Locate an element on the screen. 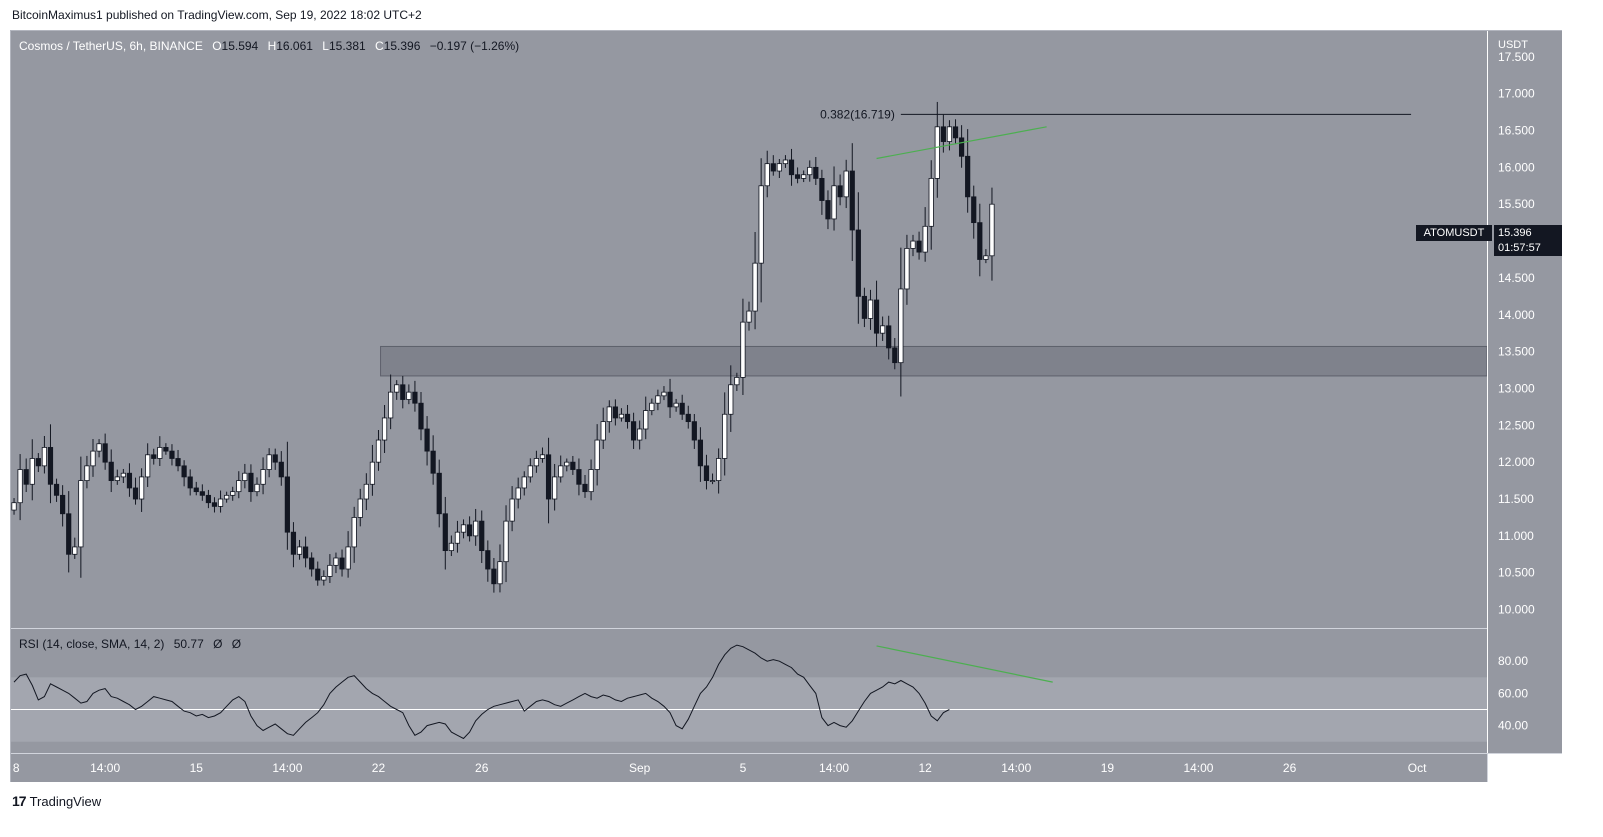 The width and height of the screenshot is (1603, 837). legend-low-label: L is located at coordinates (325, 46).